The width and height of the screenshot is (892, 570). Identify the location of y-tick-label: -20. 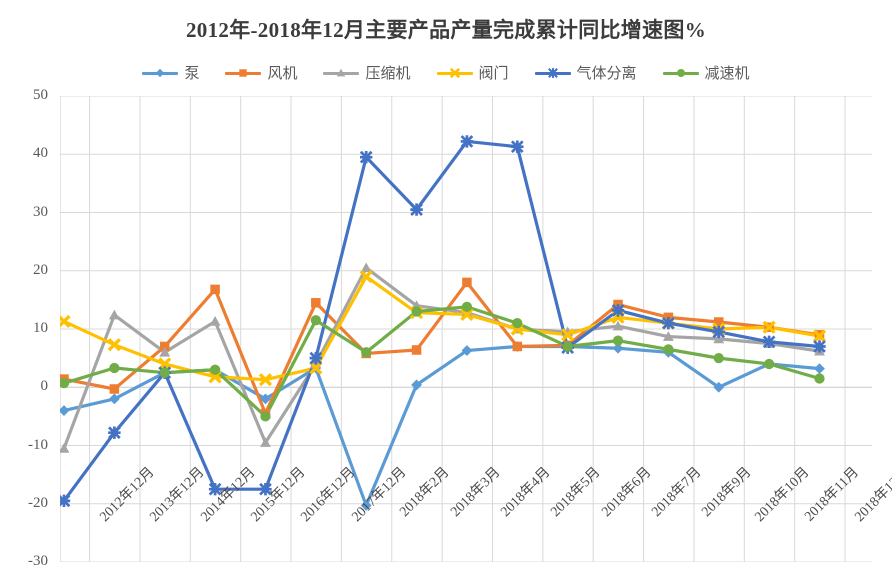
(38, 502).